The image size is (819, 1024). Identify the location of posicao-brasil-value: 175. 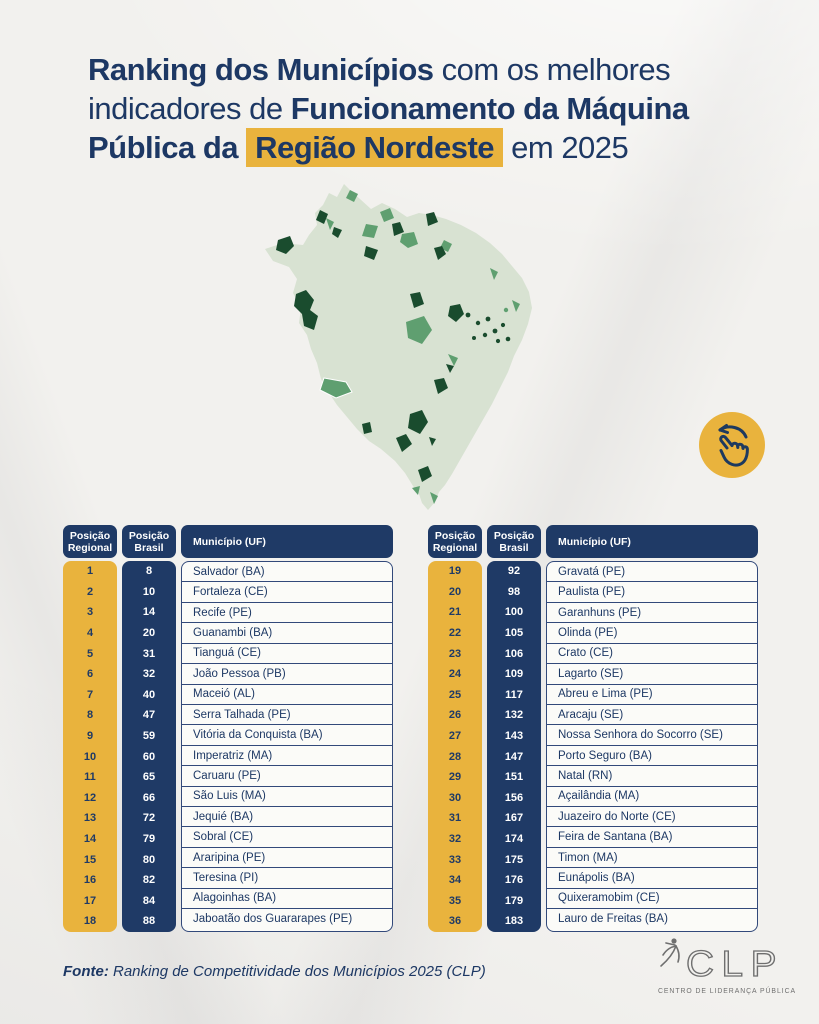
(514, 859).